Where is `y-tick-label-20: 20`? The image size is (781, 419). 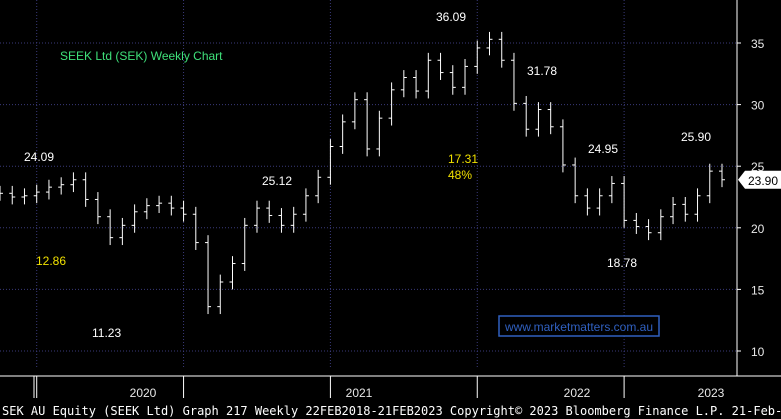
y-tick-label-20: 20 is located at coordinates (758, 229).